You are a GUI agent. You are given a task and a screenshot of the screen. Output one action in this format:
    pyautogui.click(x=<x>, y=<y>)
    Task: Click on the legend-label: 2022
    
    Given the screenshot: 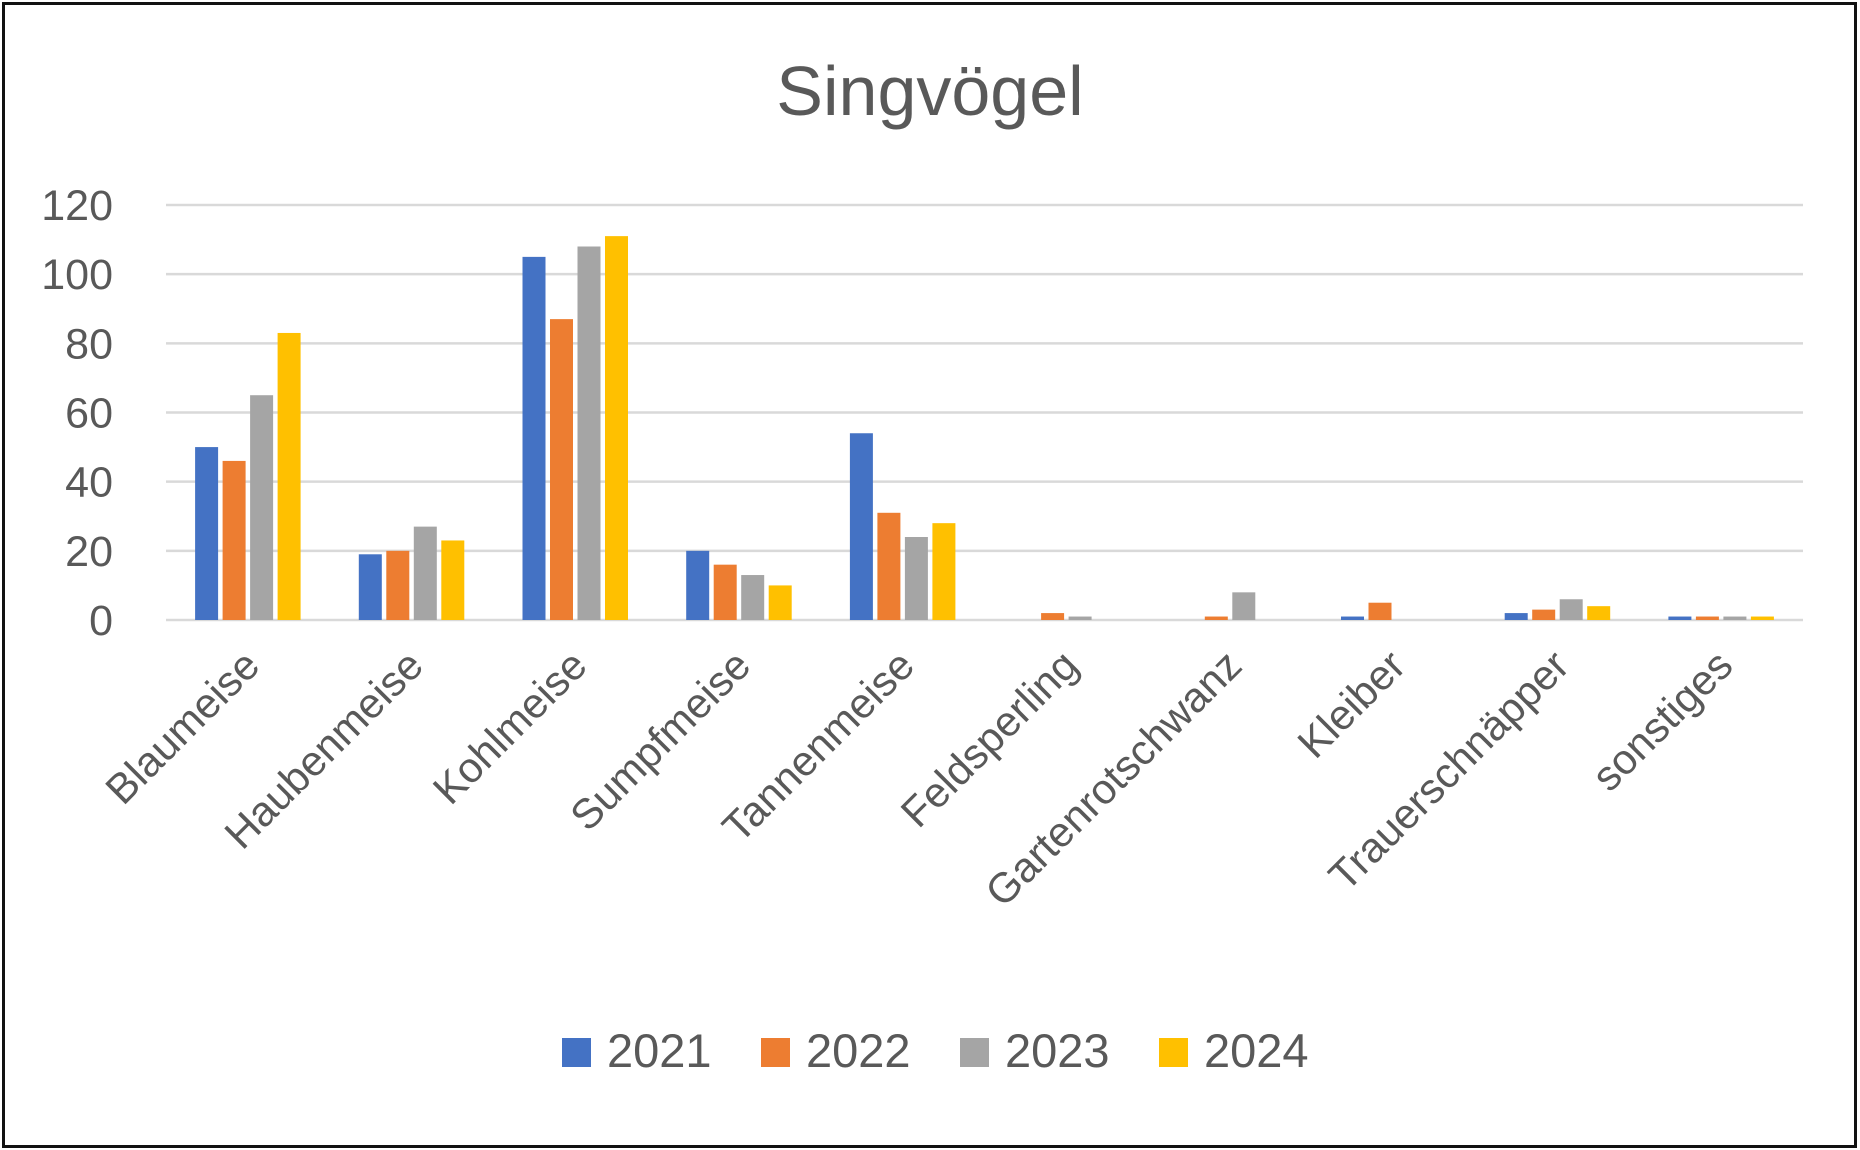 What is the action you would take?
    pyautogui.click(x=858, y=1050)
    